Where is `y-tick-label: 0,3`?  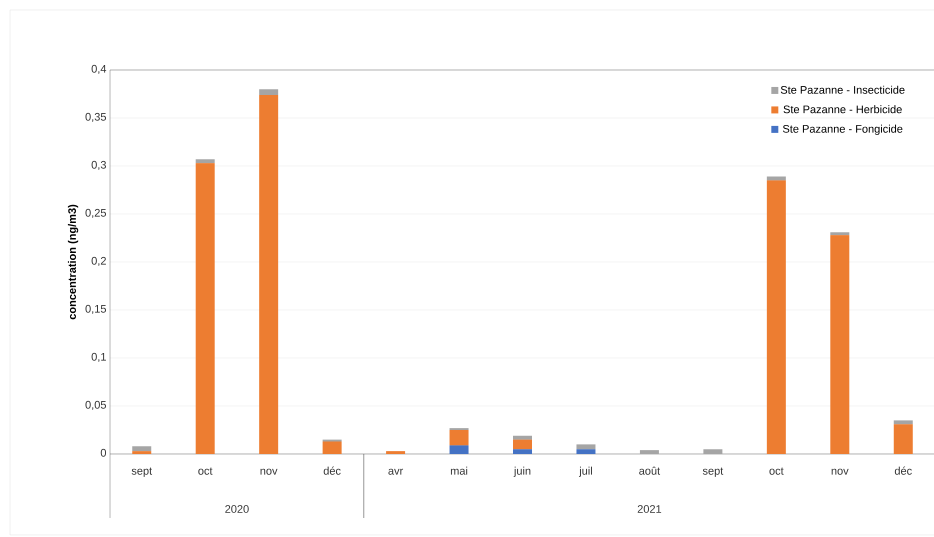 y-tick-label: 0,3 is located at coordinates (99, 165).